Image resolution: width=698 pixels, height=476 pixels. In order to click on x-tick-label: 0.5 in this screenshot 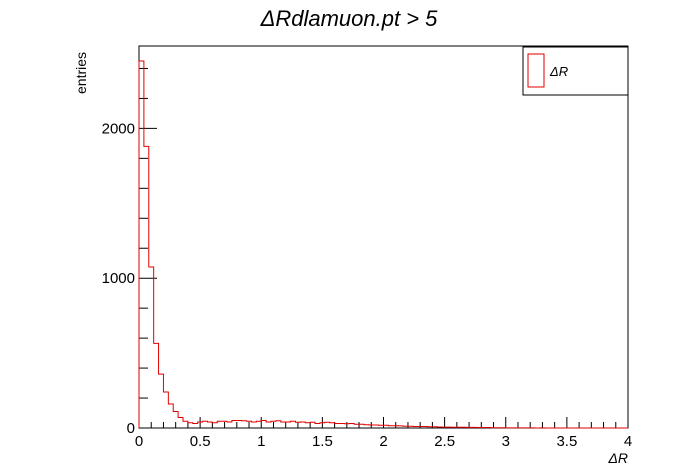, I will do `click(200, 441)`.